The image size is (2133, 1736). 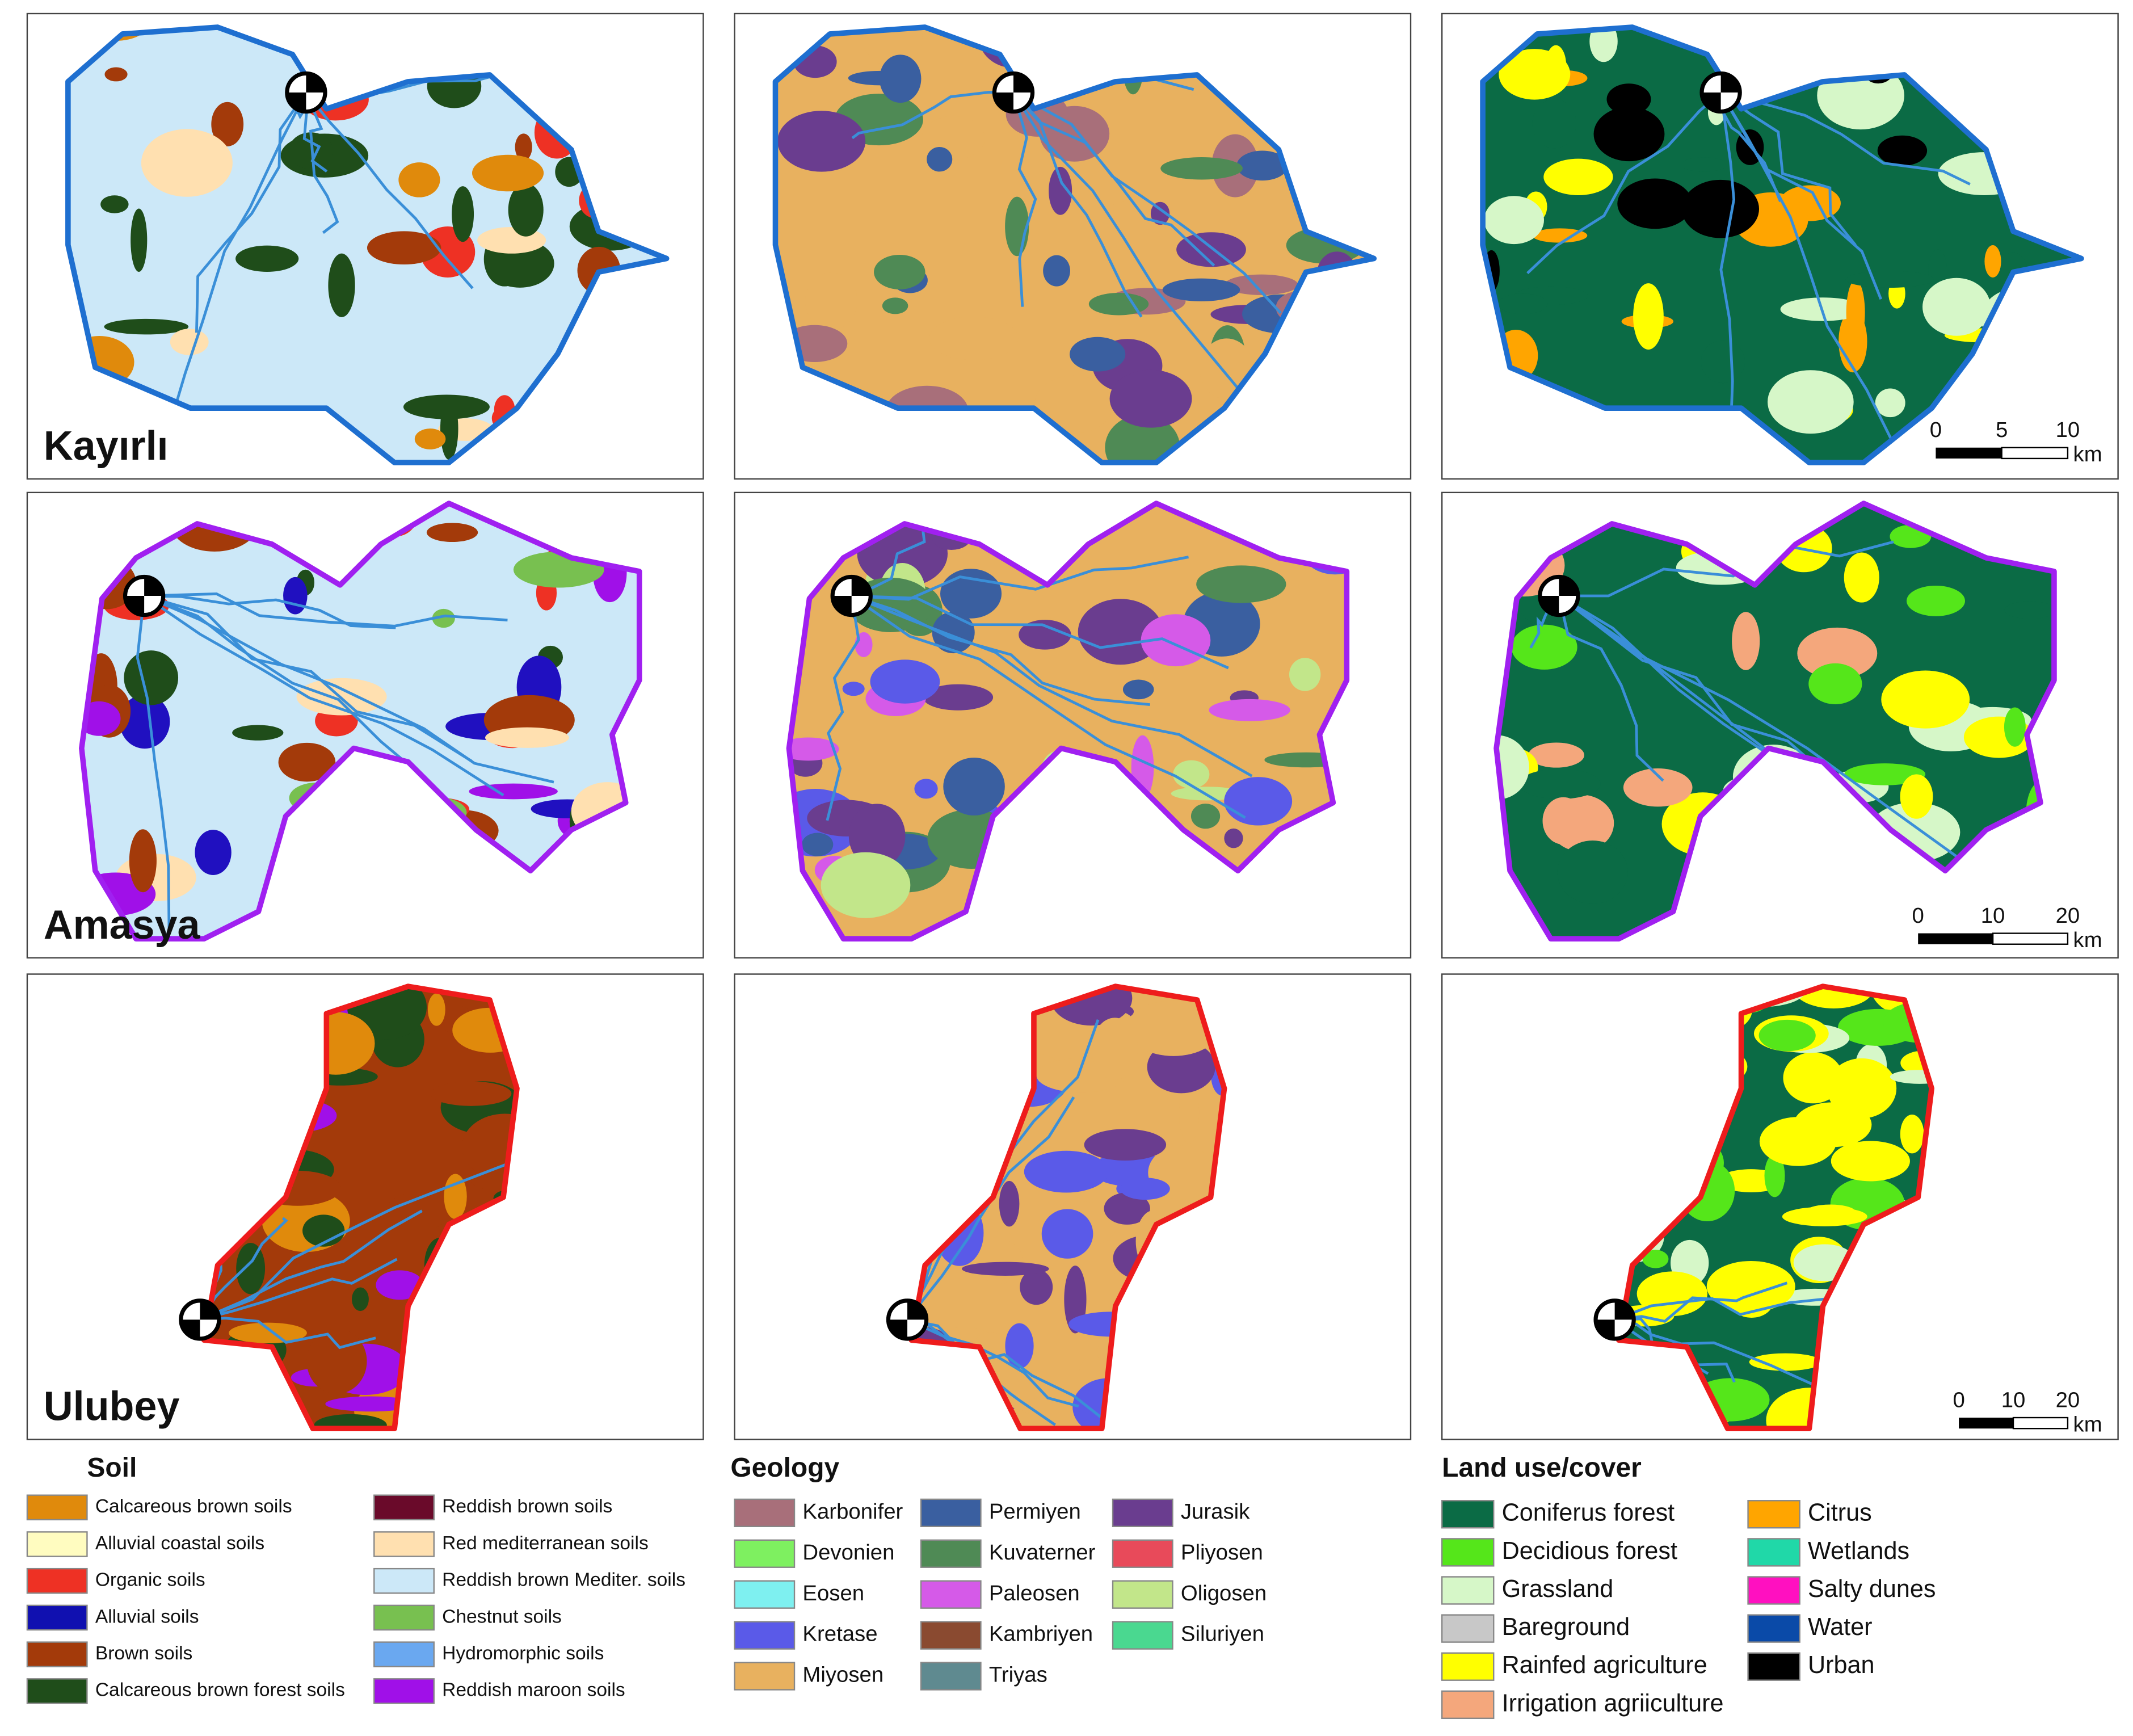 I want to click on legend-label: Wetlands, so click(x=1859, y=1551).